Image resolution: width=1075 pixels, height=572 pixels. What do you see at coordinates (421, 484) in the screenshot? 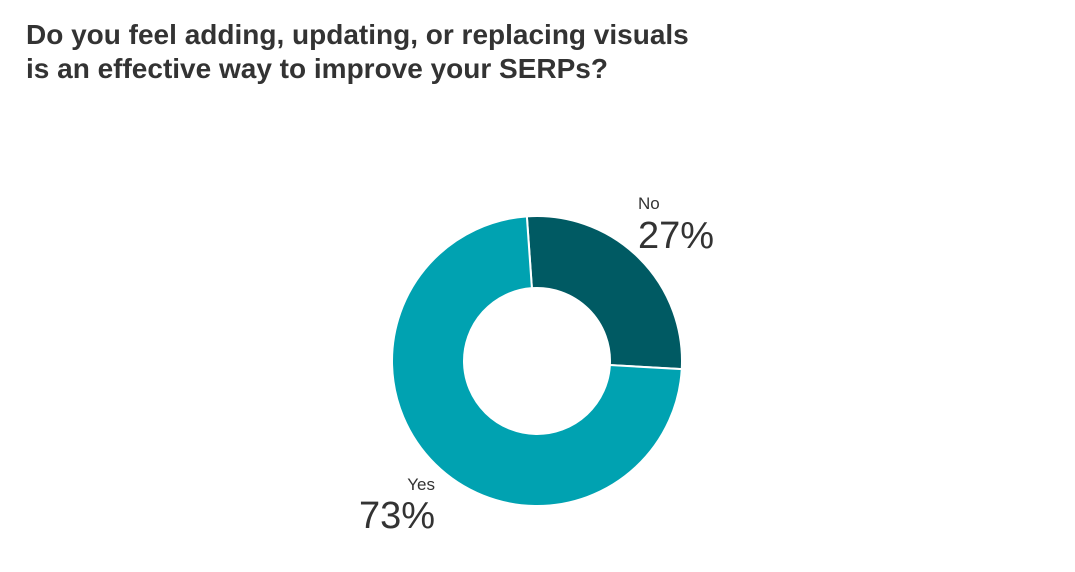
I see `slice-label-yes: Yes` at bounding box center [421, 484].